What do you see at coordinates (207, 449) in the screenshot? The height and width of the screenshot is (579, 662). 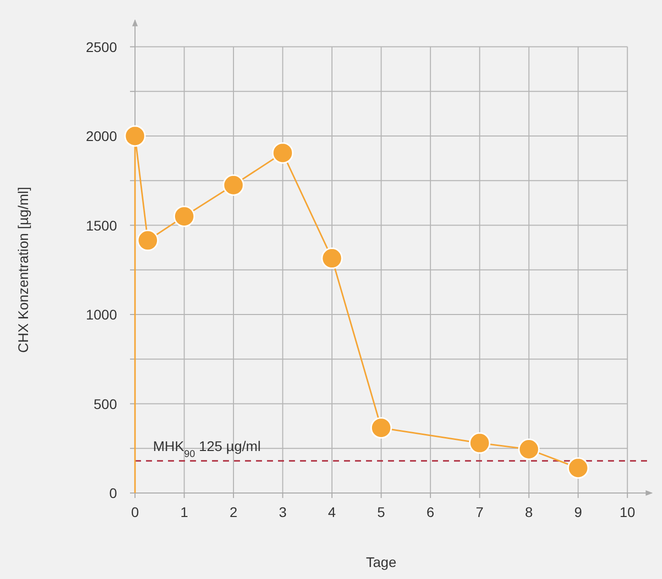 I see `ref-line-label: MHK$_{90}$ 125 µg/ml` at bounding box center [207, 449].